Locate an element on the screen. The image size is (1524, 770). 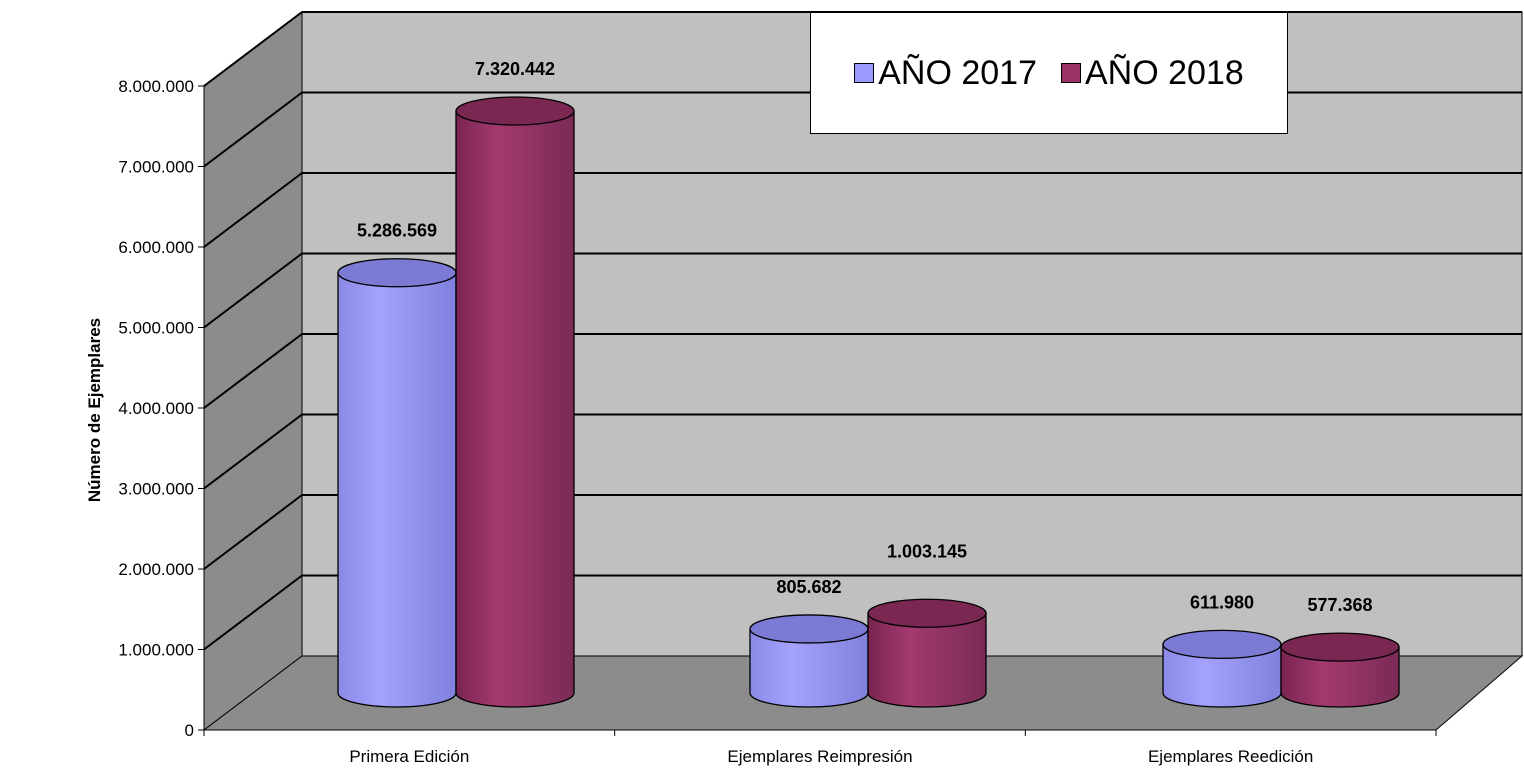
data-label: 1.003.145 is located at coordinates (927, 551).